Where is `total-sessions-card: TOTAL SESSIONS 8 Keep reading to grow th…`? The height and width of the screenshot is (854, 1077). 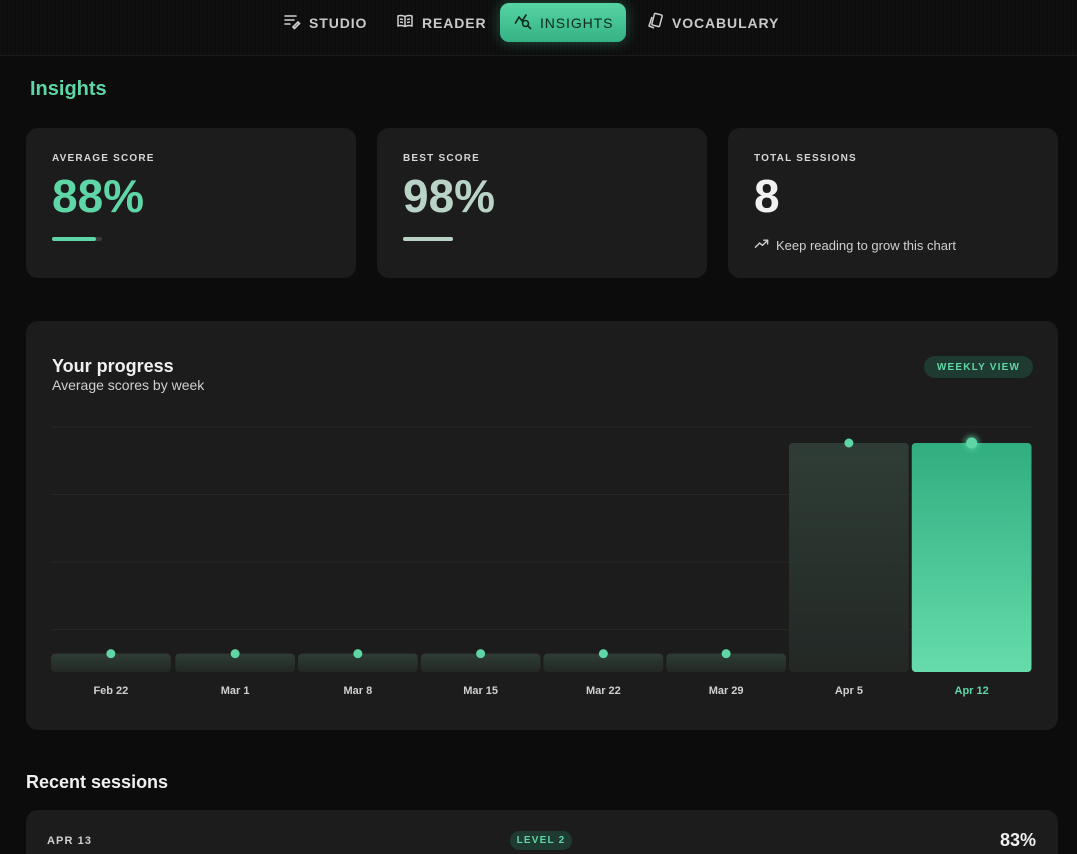
total-sessions-card: TOTAL SESSIONS 8 Keep reading to grow th… is located at coordinates (893, 203).